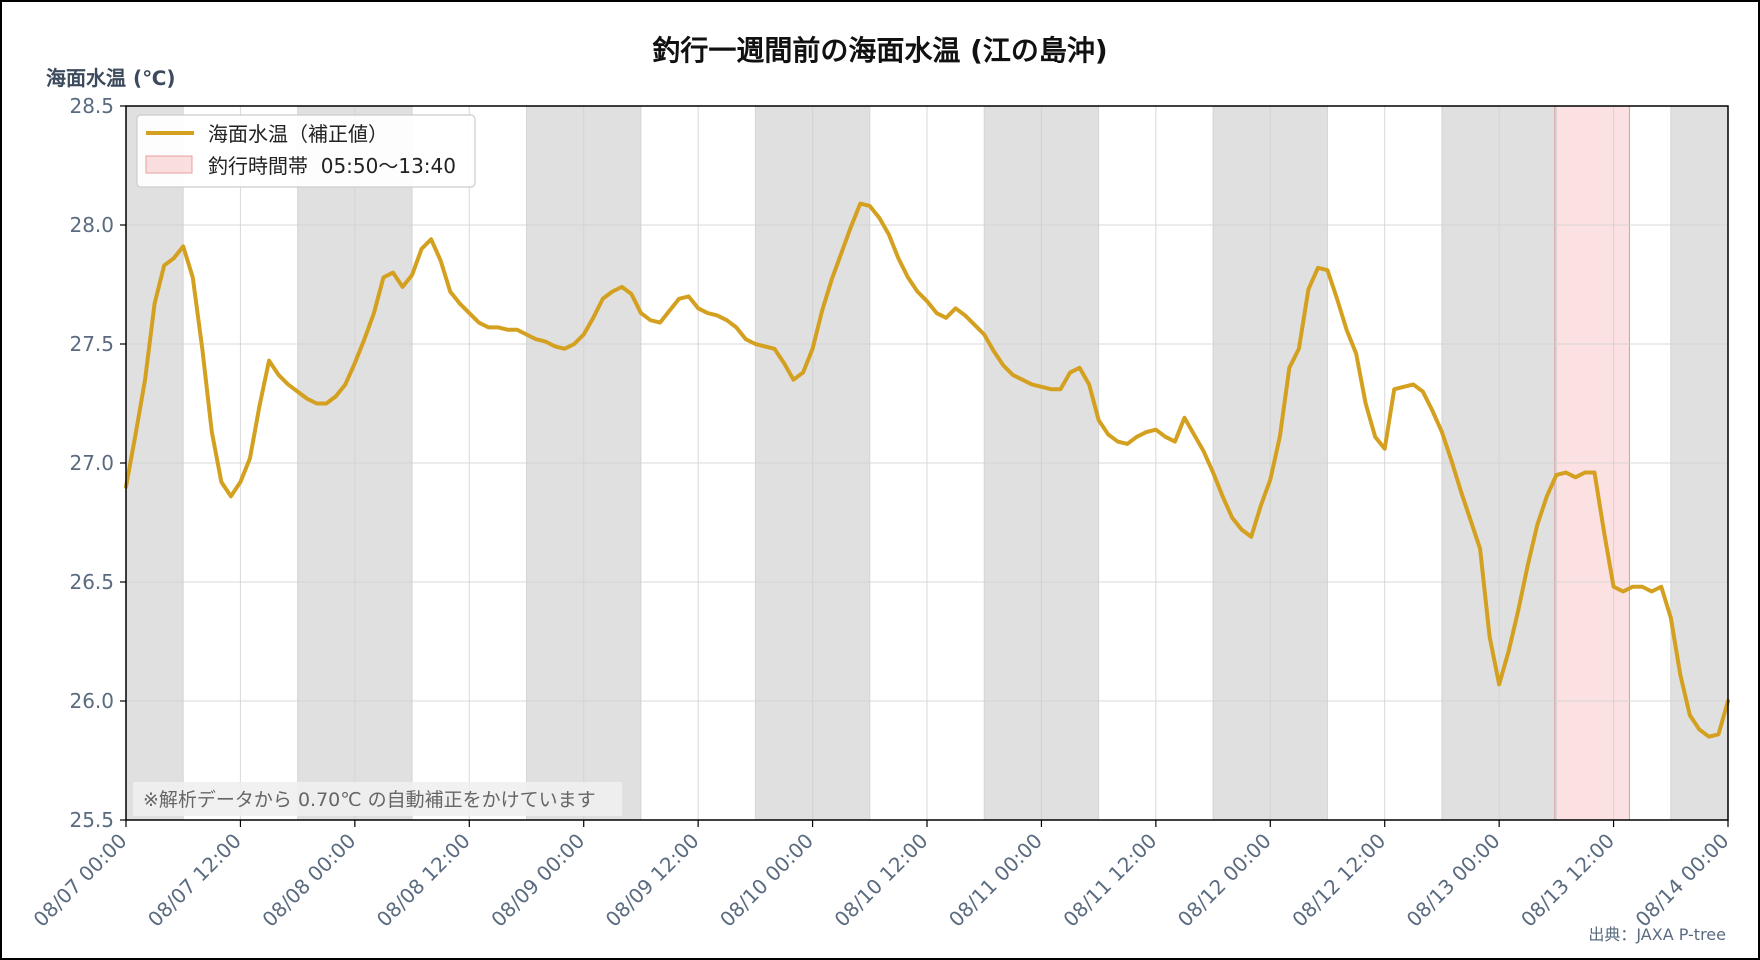  I want to click on y-tick-group: 25.5 26.0 26.5 27.0 27.5 28.0 28.5, so click(97, 463).